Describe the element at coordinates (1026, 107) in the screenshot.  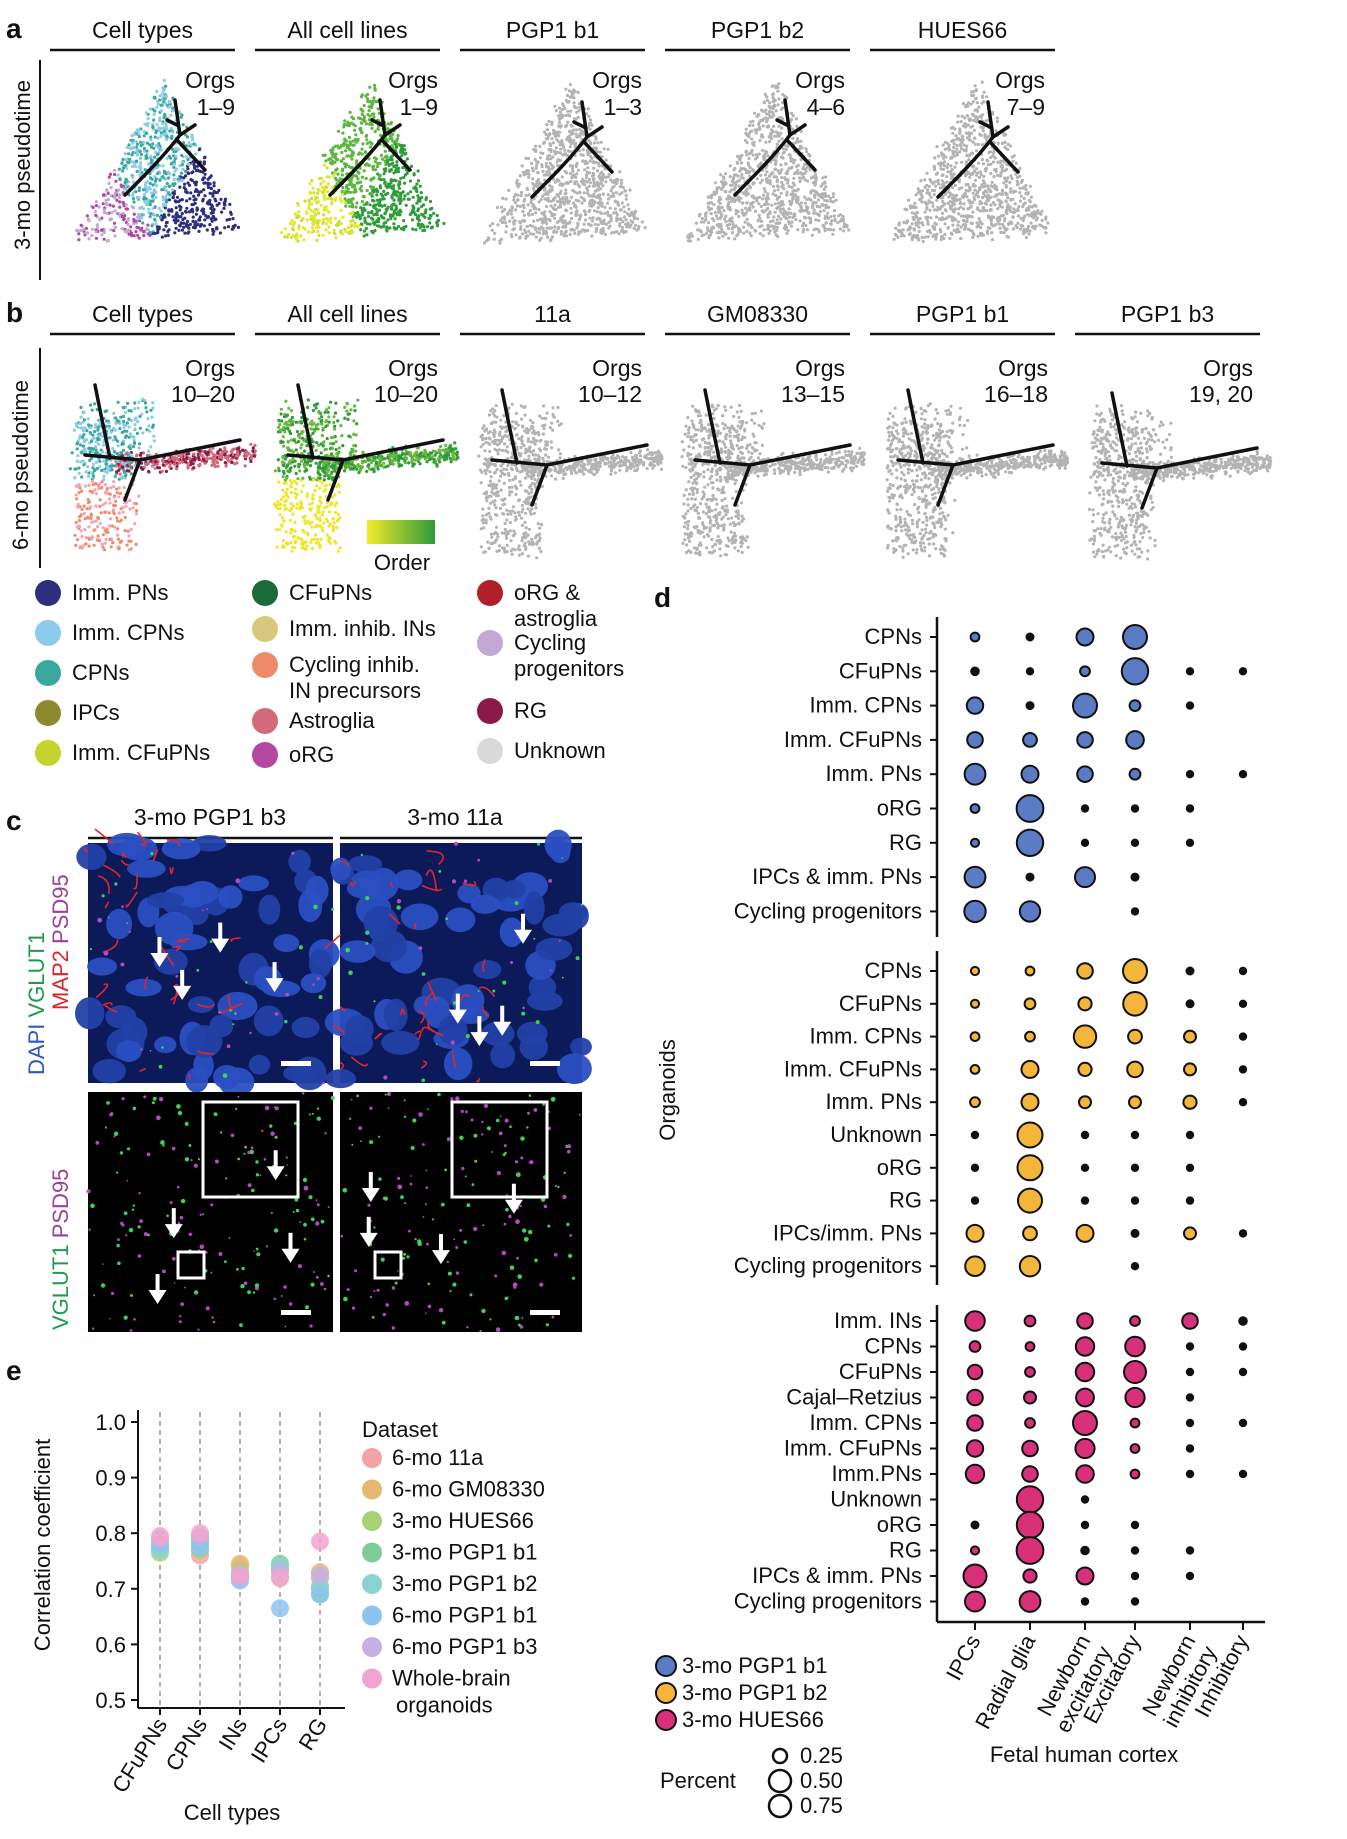
I see `orgs-range: 7–9` at that location.